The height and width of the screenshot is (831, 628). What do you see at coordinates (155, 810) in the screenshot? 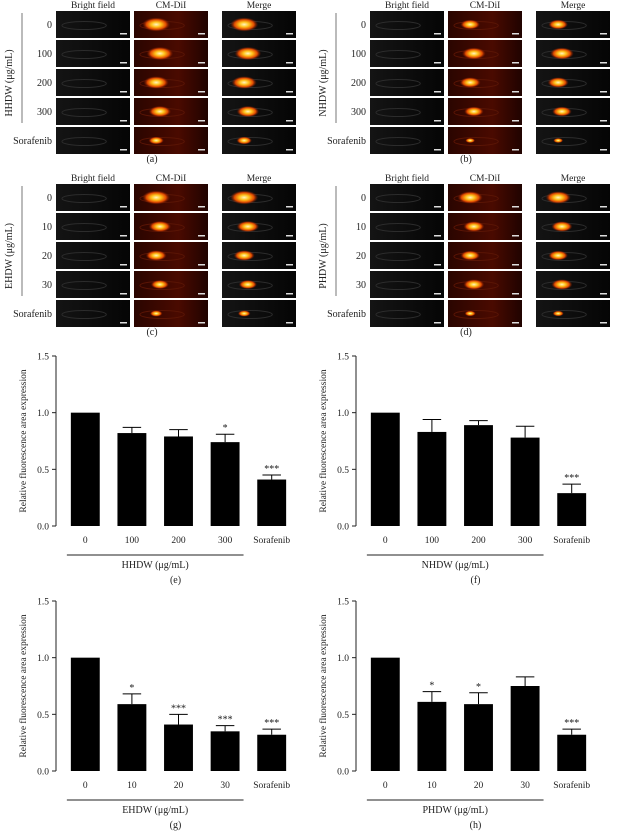
I see `x-axis-label: EHDW (μg/mL)` at bounding box center [155, 810].